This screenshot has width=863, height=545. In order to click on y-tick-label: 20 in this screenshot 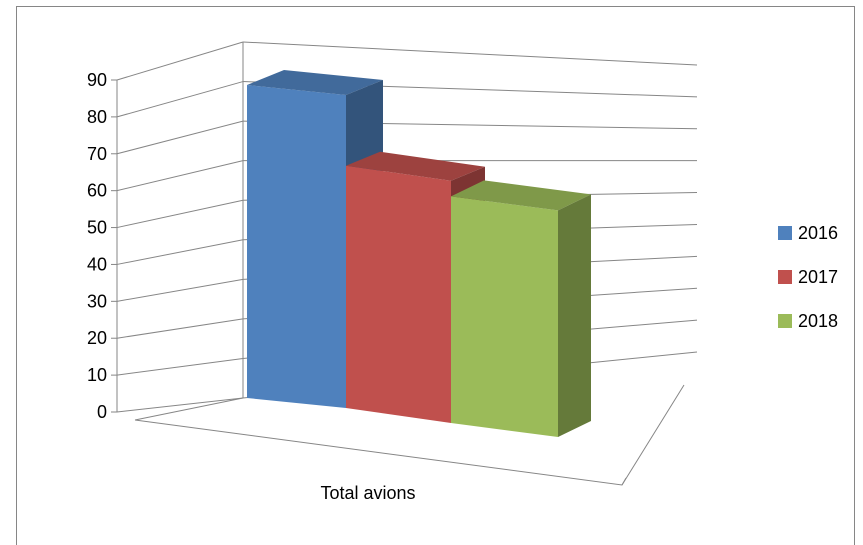, I will do `click(97, 338)`.